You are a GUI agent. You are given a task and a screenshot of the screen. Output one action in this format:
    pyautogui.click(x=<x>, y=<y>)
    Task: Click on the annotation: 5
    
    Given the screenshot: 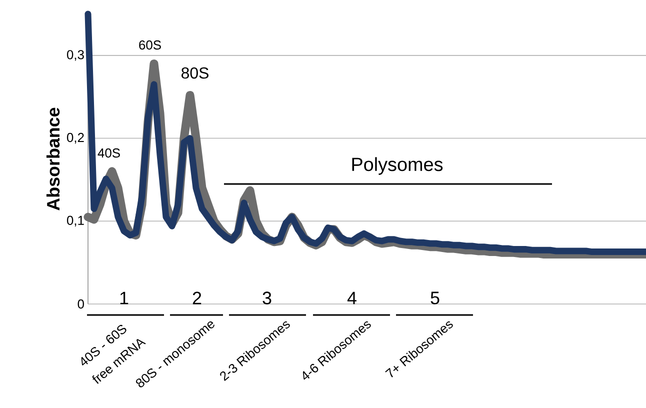 What is the action you would take?
    pyautogui.click(x=435, y=298)
    